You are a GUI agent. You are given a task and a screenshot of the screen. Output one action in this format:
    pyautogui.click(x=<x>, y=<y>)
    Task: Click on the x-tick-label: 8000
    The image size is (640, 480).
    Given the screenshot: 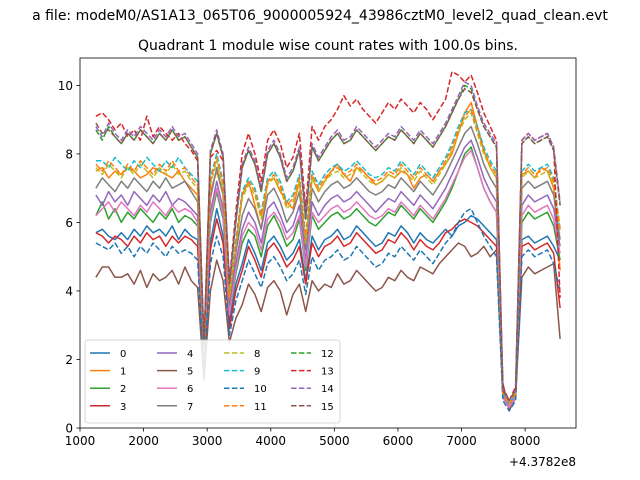 What is the action you would take?
    pyautogui.click(x=525, y=441)
    